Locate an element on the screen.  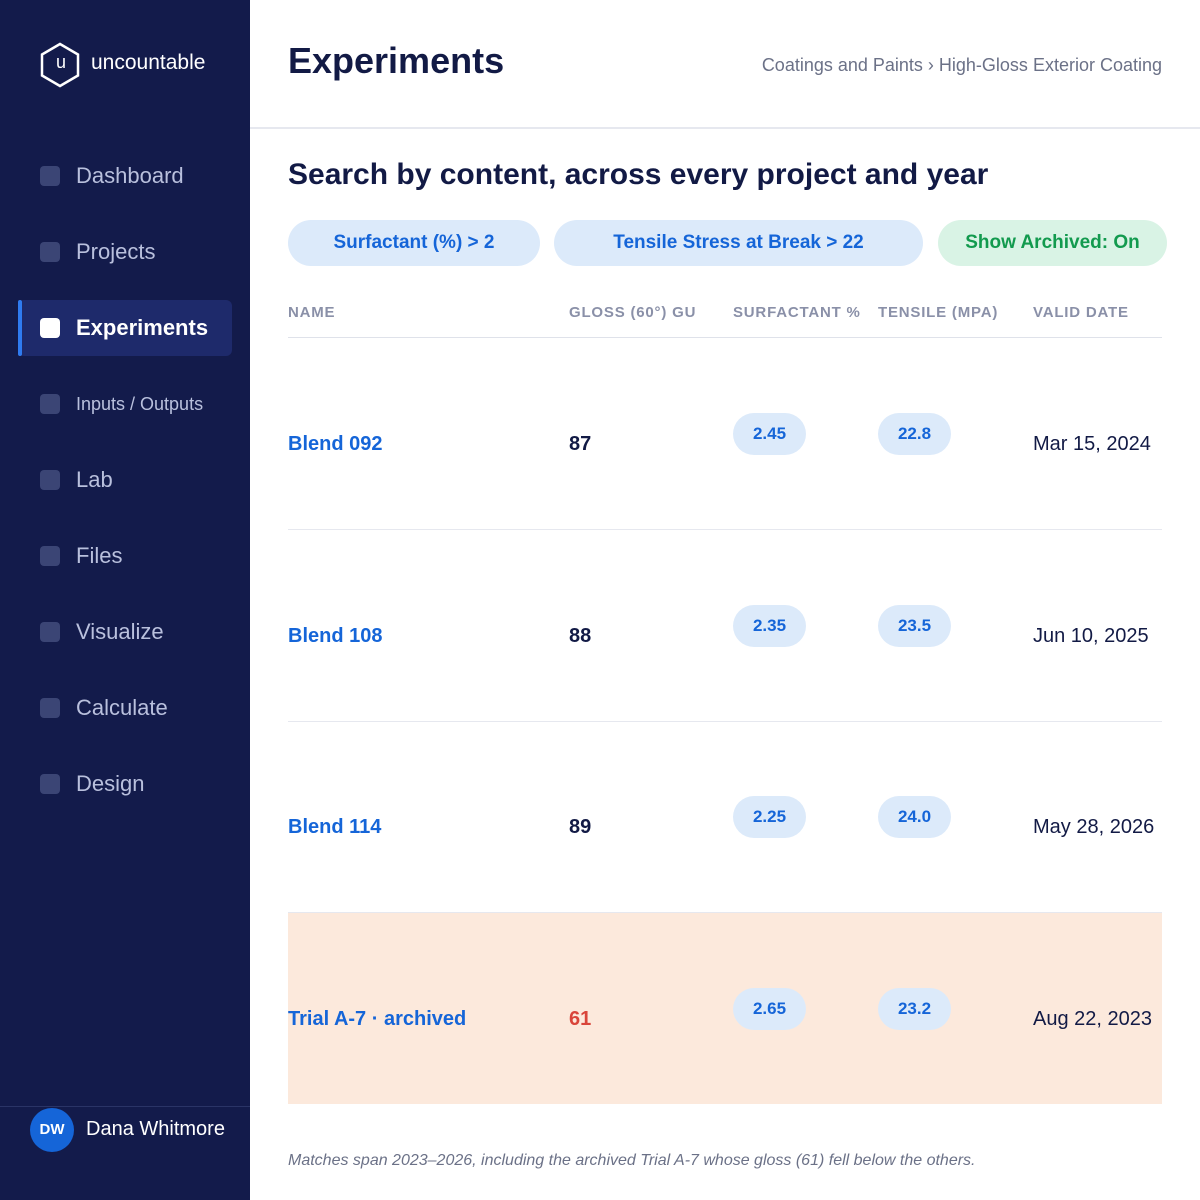
avatar: DW is located at coordinates (52, 1130).